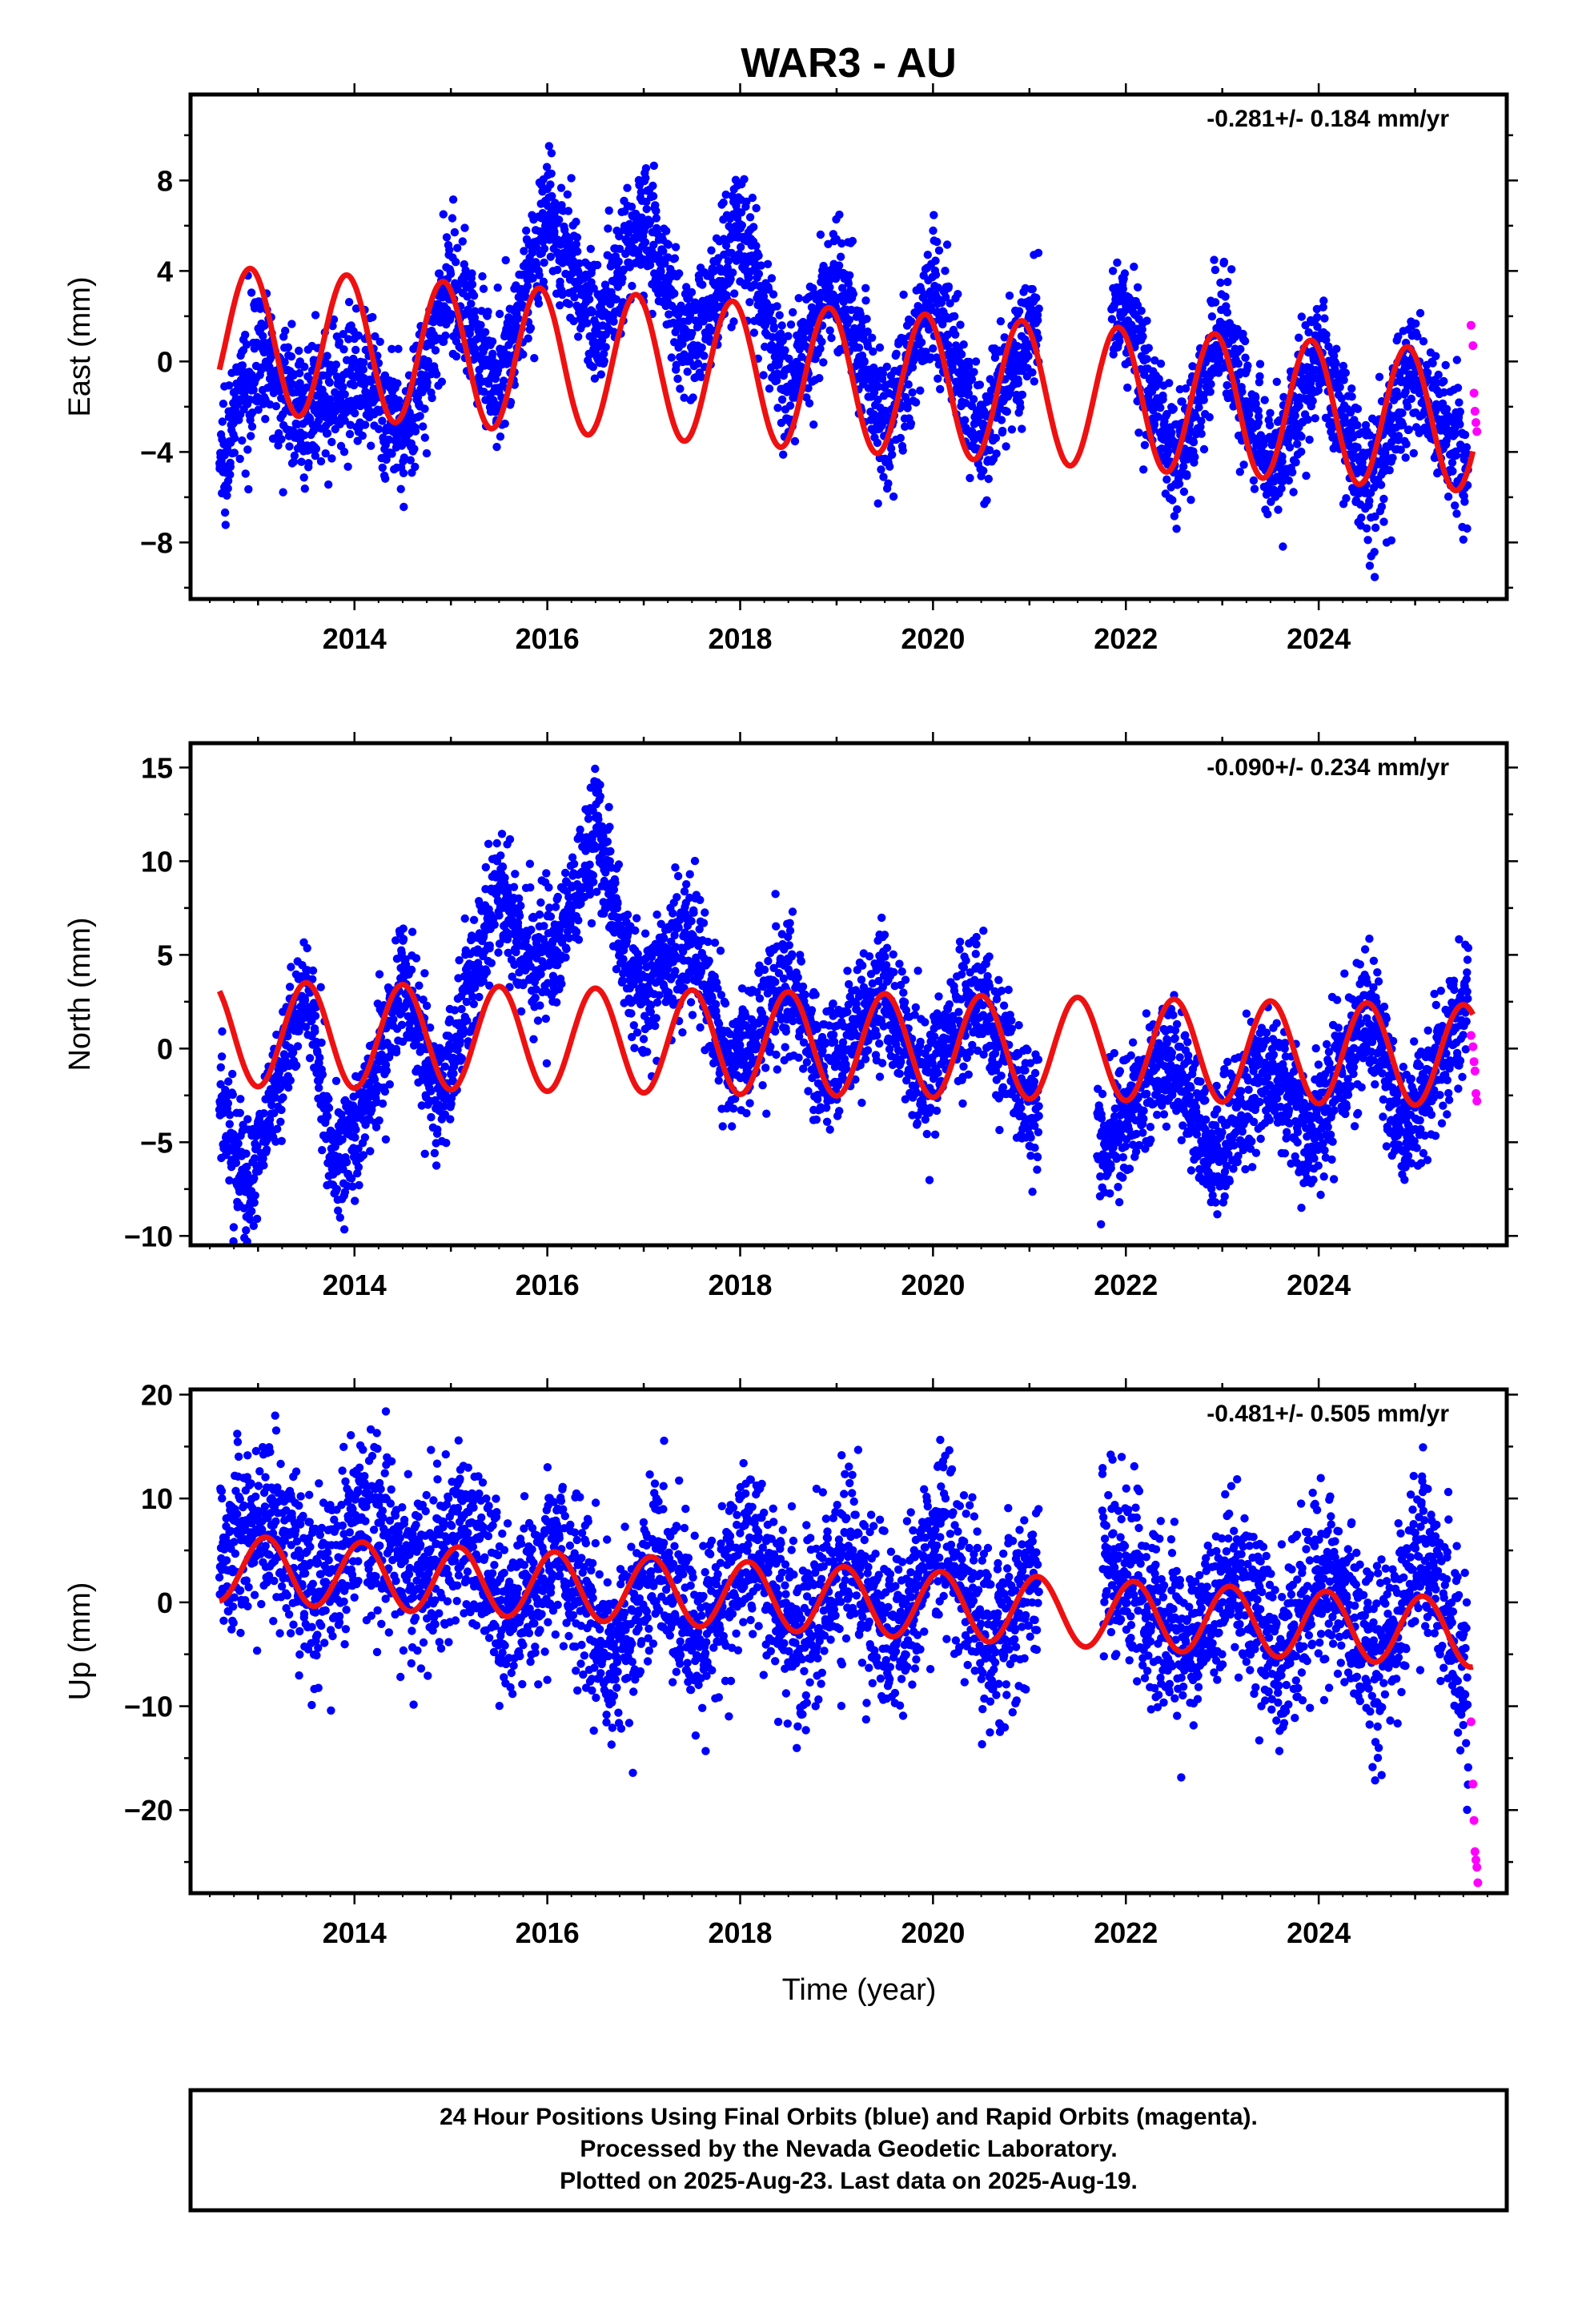 The image size is (1582, 2324). I want to click on x-tick-label: 2014, so click(355, 638).